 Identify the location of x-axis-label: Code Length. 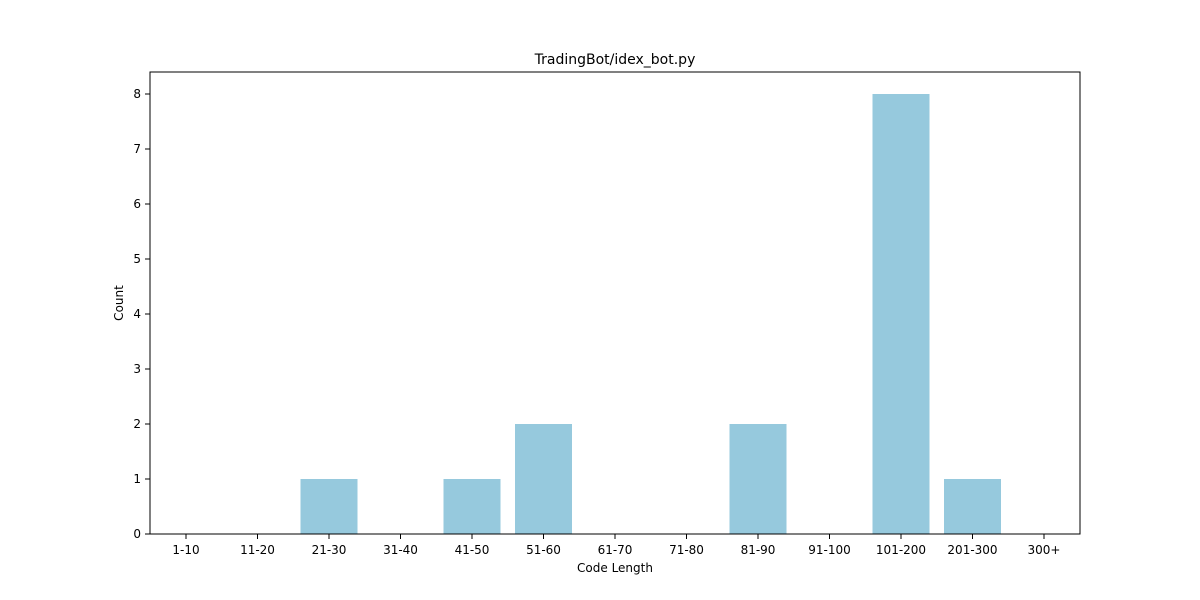
(615, 568).